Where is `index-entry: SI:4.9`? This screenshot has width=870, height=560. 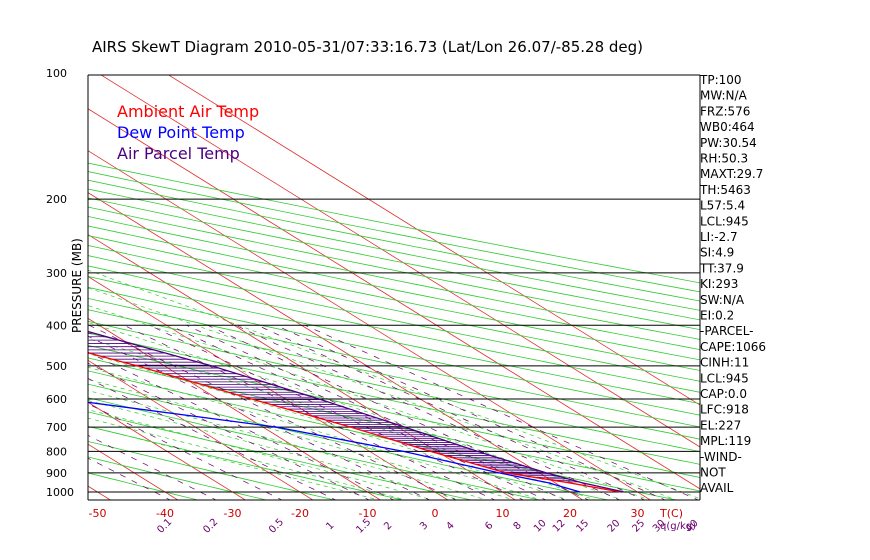 index-entry: SI:4.9 is located at coordinates (717, 253).